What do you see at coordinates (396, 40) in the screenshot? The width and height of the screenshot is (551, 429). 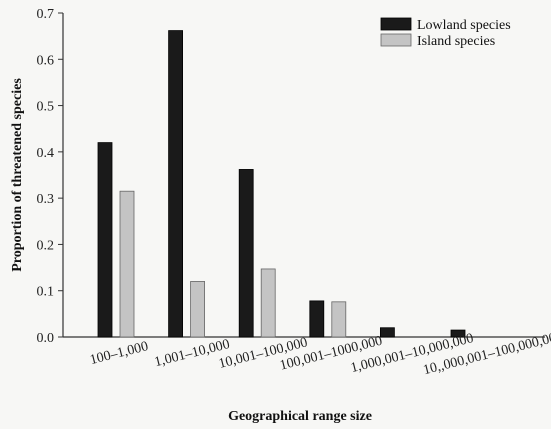 I see `legend-swatch-island` at bounding box center [396, 40].